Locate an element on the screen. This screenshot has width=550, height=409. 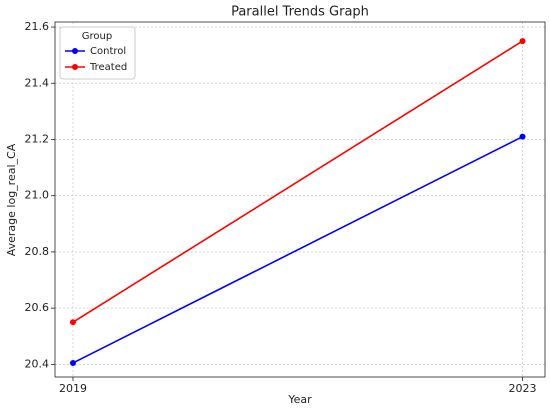
x-tick-label: 2019 is located at coordinates (73, 388).